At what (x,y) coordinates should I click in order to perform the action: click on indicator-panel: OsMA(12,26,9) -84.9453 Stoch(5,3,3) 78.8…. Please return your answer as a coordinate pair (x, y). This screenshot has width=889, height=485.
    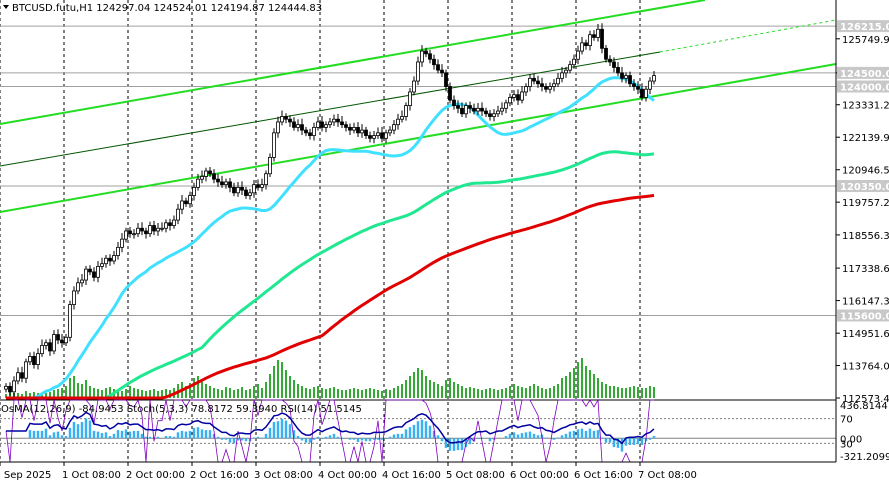
    Looking at the image, I should click on (418, 430).